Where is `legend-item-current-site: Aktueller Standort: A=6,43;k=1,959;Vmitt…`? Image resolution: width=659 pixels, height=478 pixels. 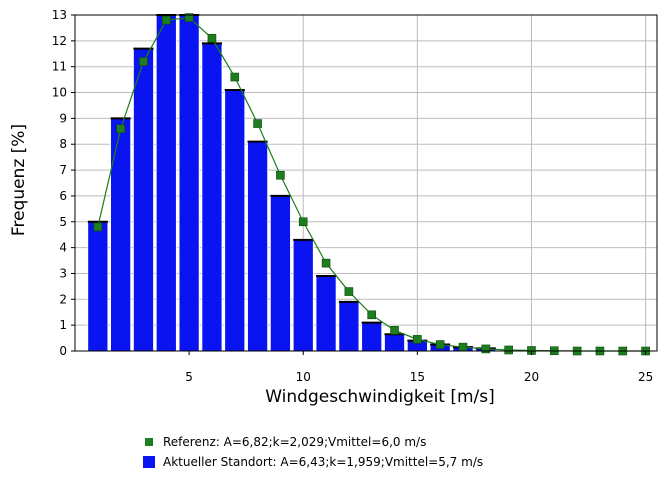 legend-item-current-site: Aktueller Standort: A=6,43;k=1,959;Vmitt… is located at coordinates (313, 462).